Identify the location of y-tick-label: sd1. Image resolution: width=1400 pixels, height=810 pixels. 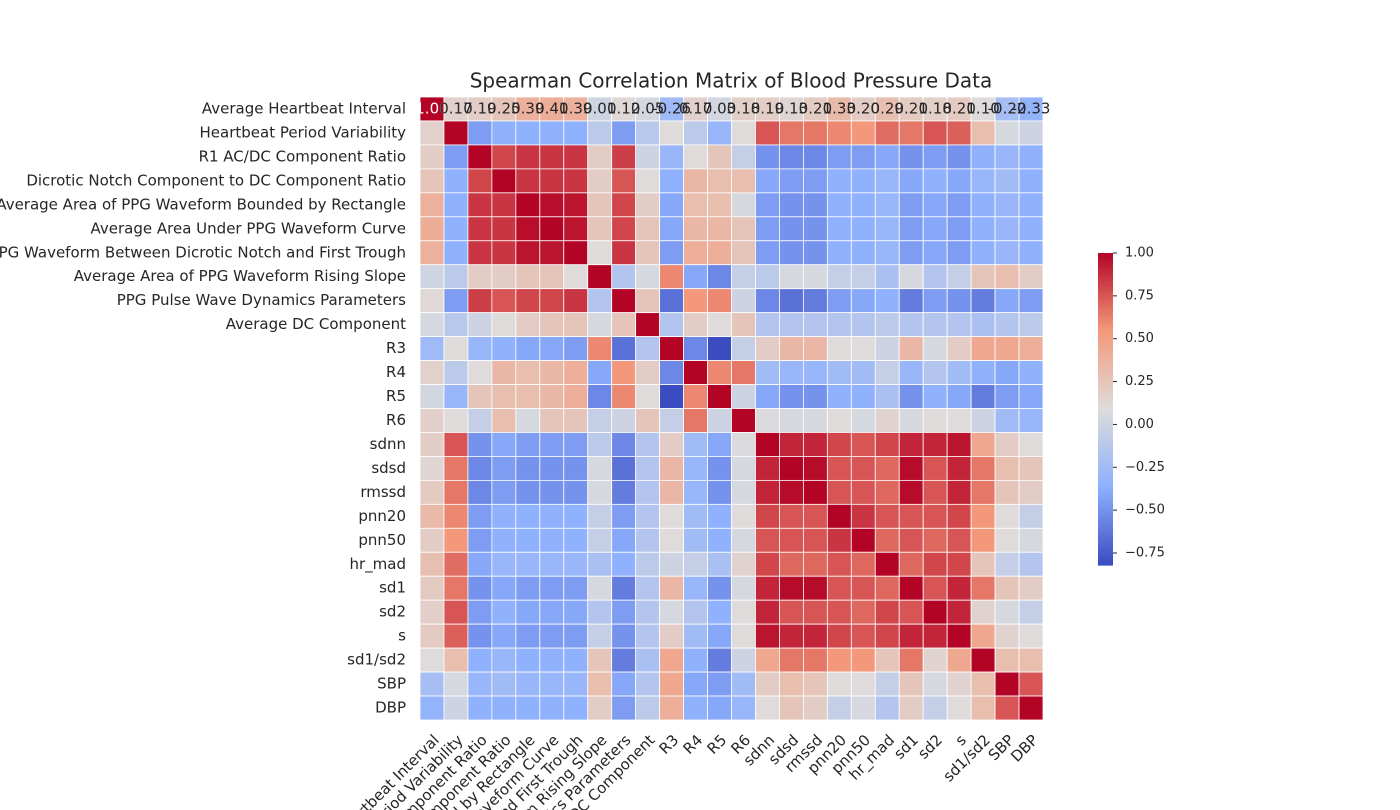
(392, 588).